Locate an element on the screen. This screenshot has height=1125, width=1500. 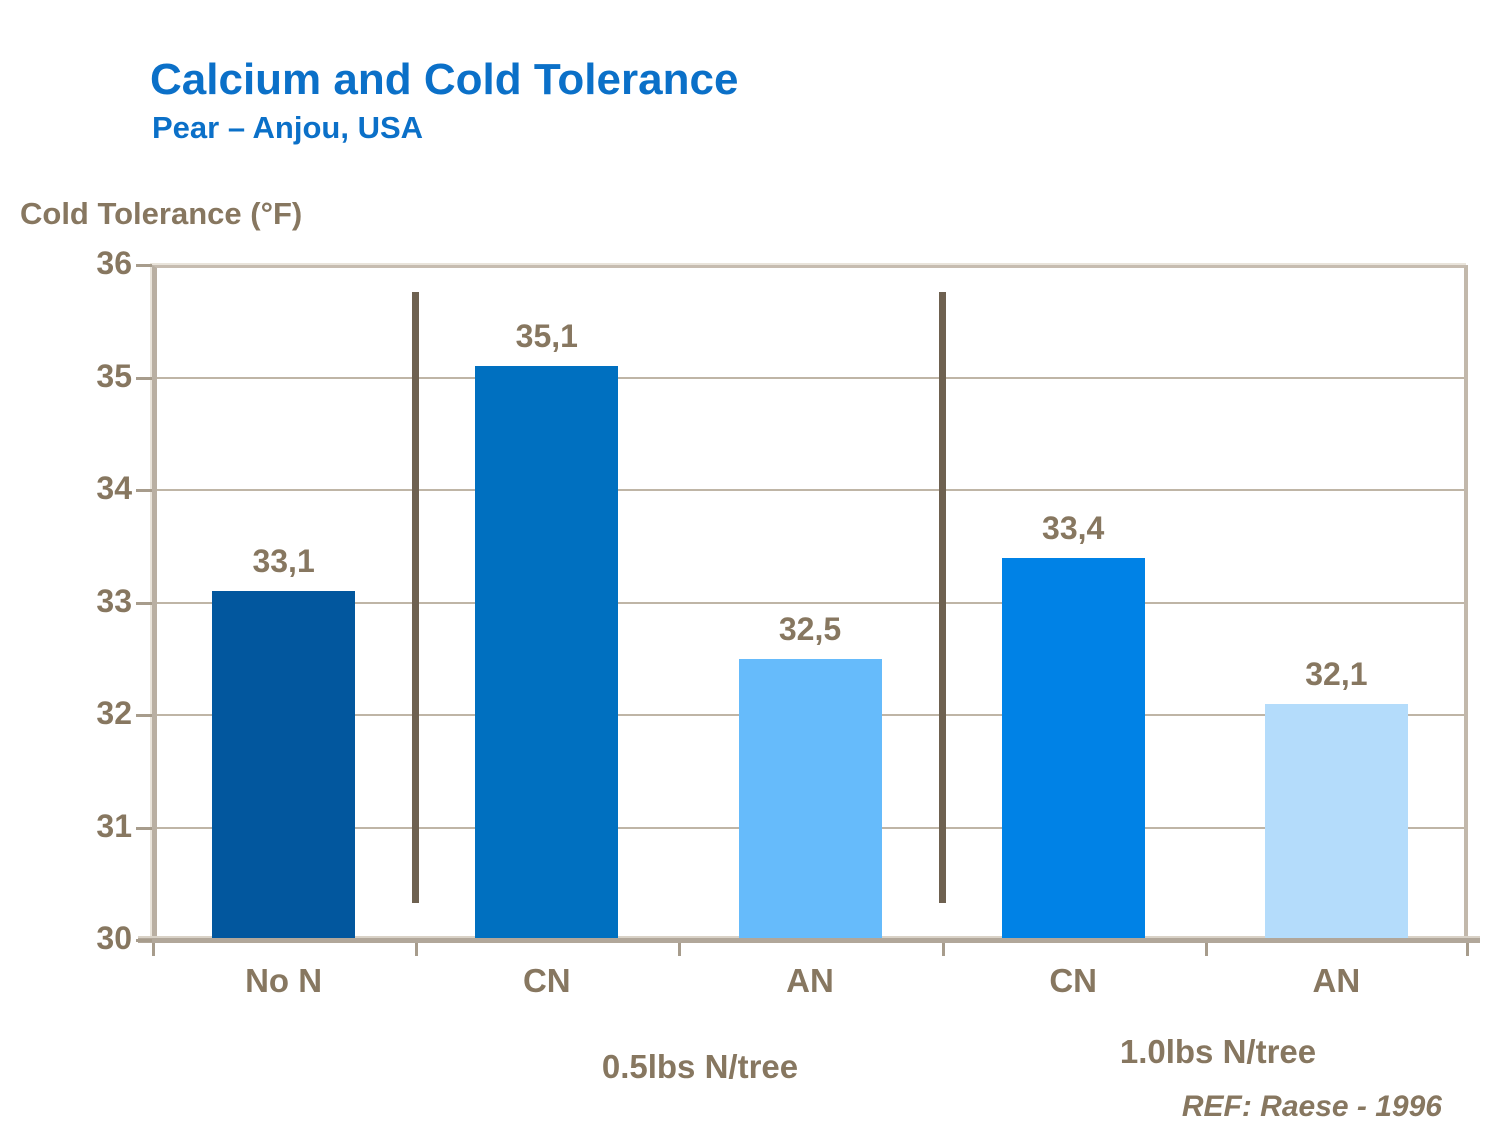
x-category-label: No N is located at coordinates (284, 980).